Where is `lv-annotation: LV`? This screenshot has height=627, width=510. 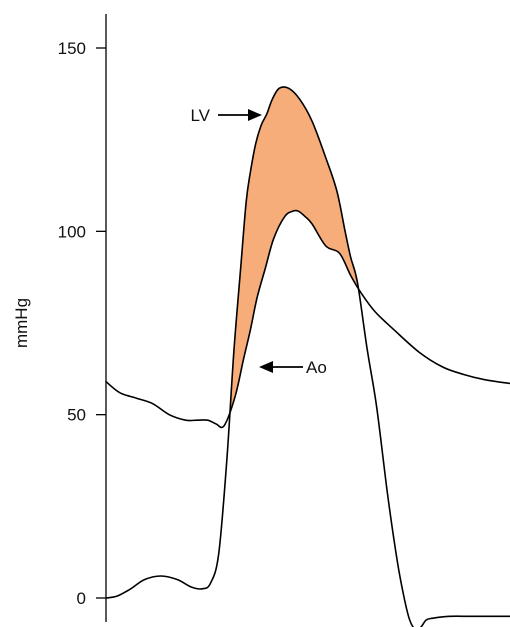 lv-annotation: LV is located at coordinates (226, 115).